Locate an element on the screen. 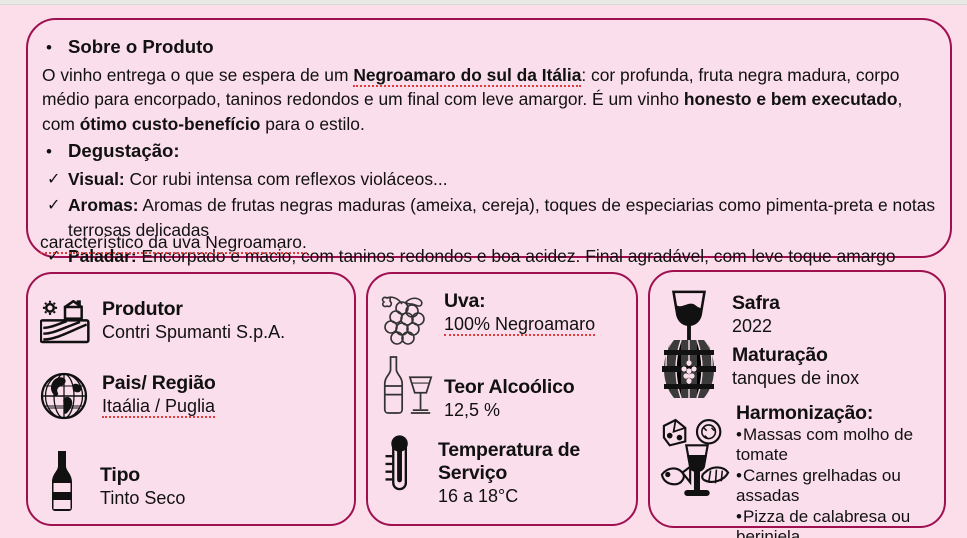 The width and height of the screenshot is (967, 538). barrel-icon is located at coordinates (689, 369).